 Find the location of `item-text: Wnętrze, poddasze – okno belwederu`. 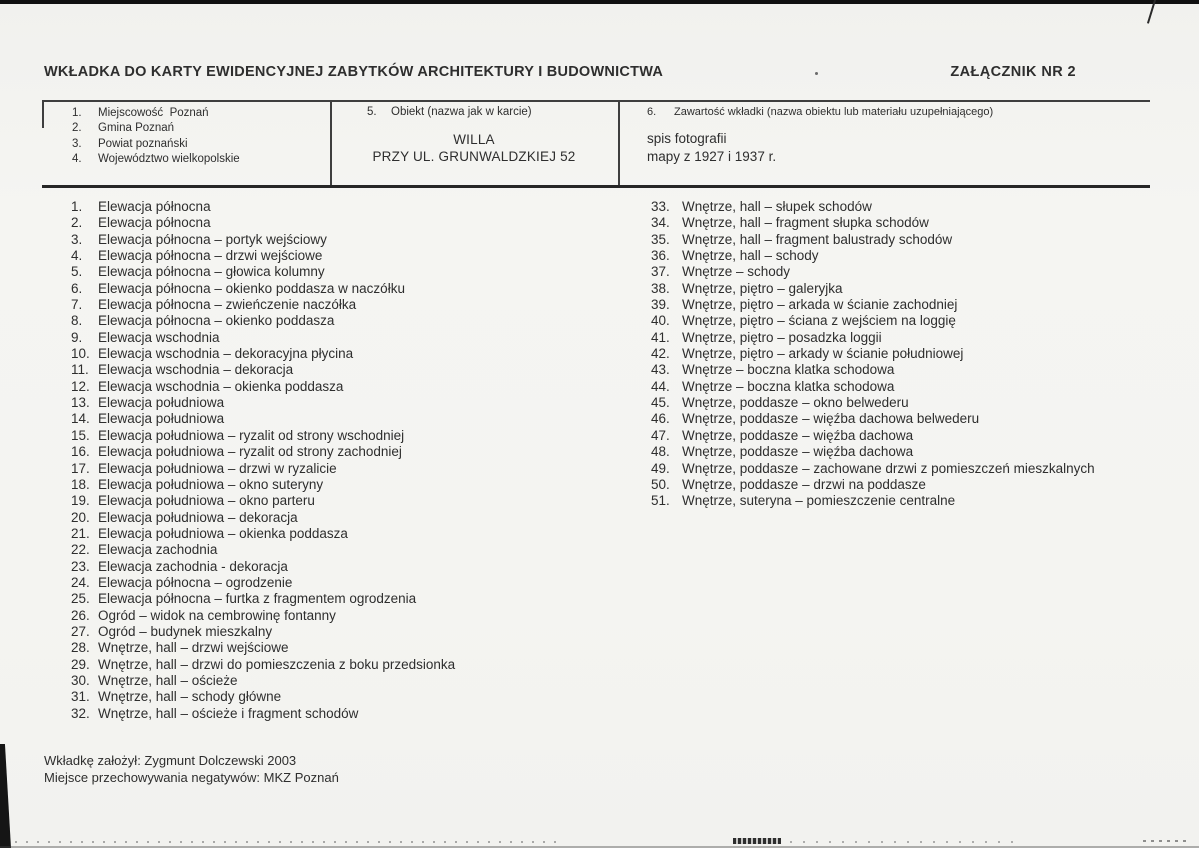

item-text: Wnętrze, poddasze – okno belwederu is located at coordinates (795, 403).